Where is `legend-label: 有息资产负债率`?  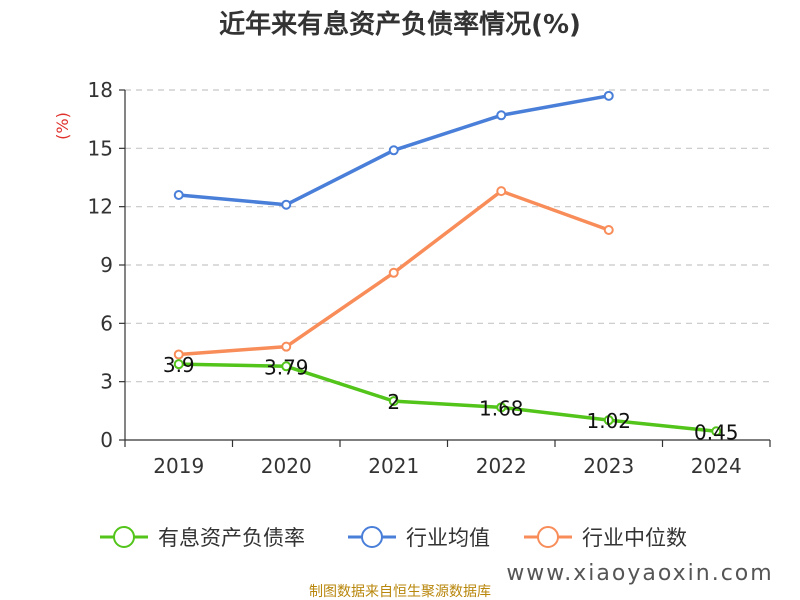 legend-label: 有息资产负债率 is located at coordinates (231, 538).